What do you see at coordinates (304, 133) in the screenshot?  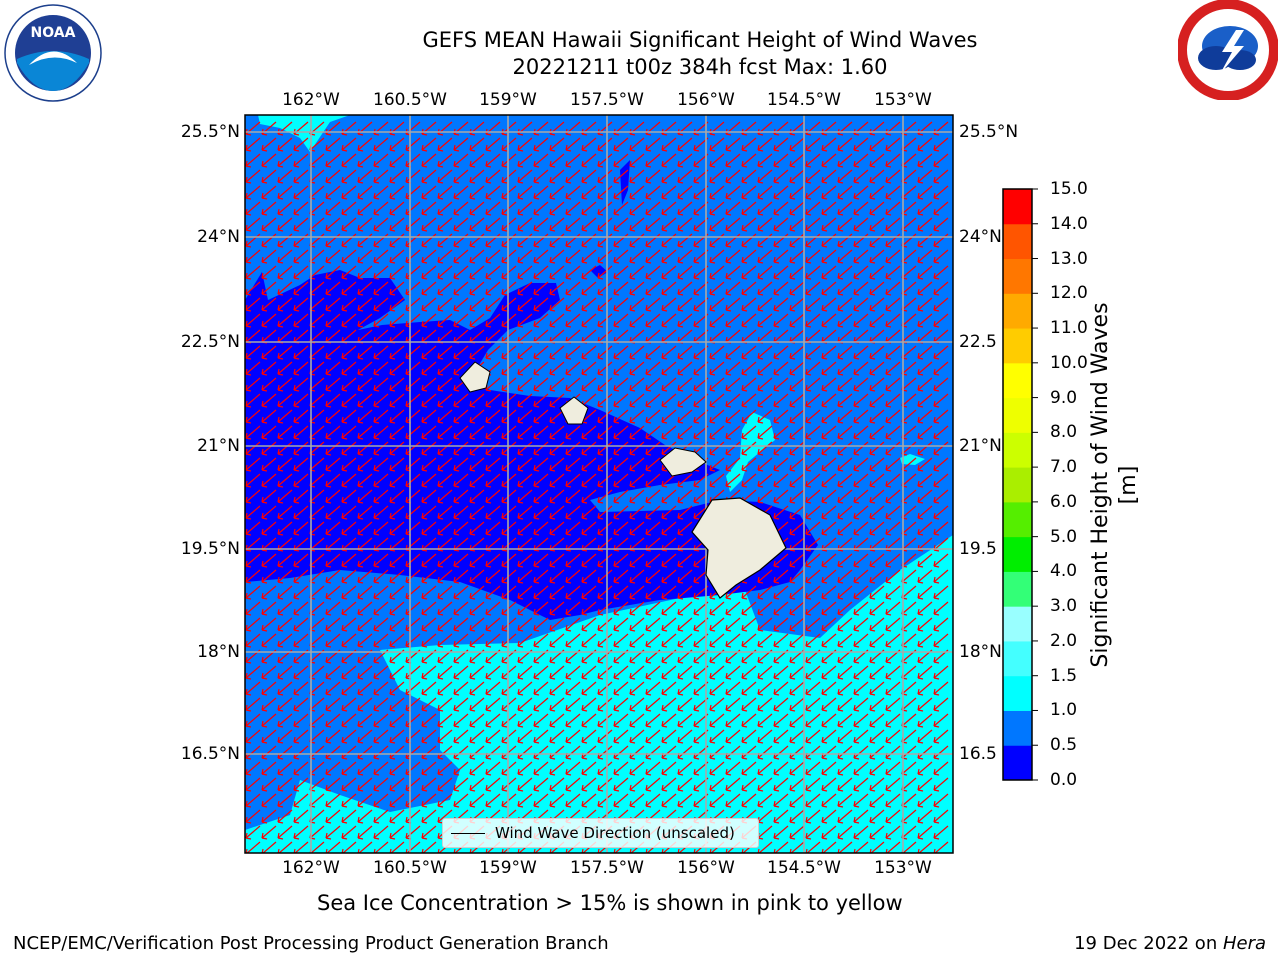 I see `wave-field-high-north` at bounding box center [304, 133].